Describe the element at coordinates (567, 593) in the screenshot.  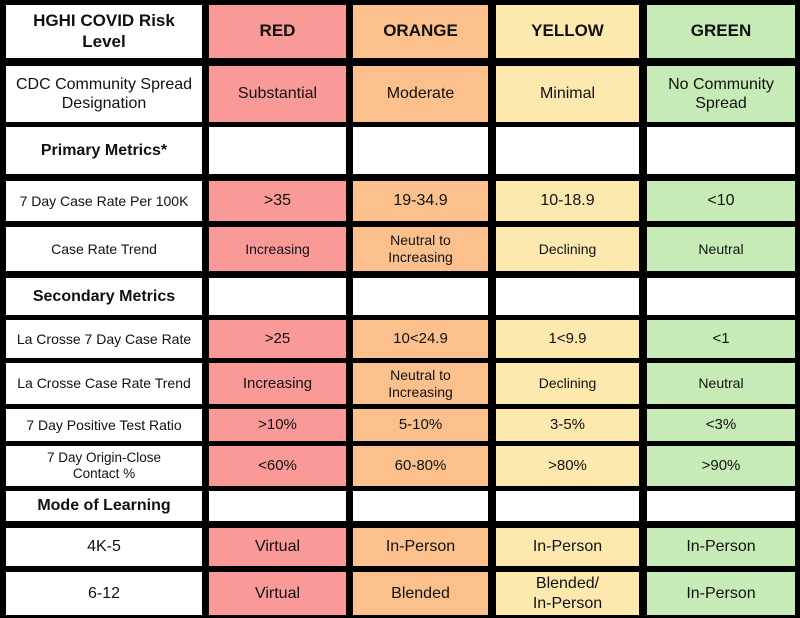
I see `grade-612-yellow: Blended/In-Person` at that location.